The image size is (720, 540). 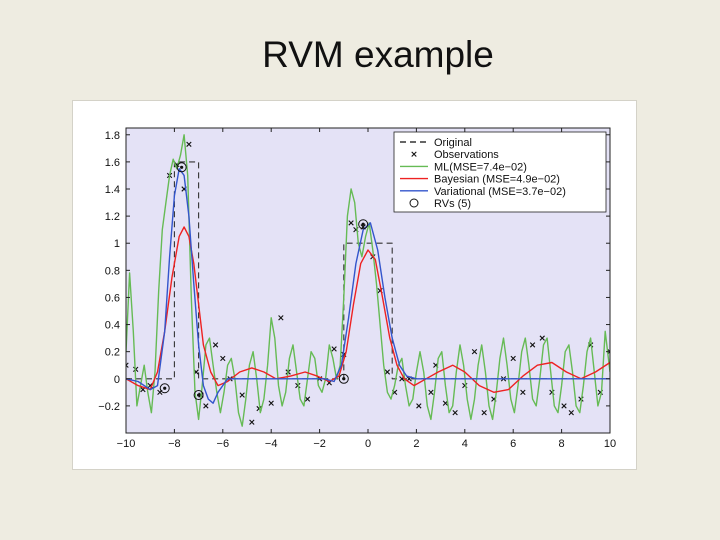 I want to click on legend-box, so click(x=500, y=172).